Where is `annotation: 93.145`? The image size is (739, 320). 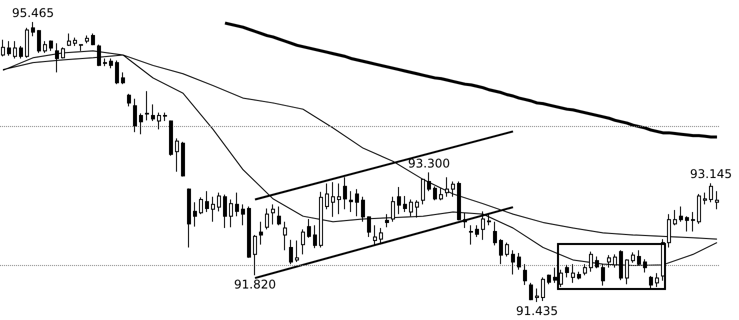 annotation: 93.145 is located at coordinates (711, 174).